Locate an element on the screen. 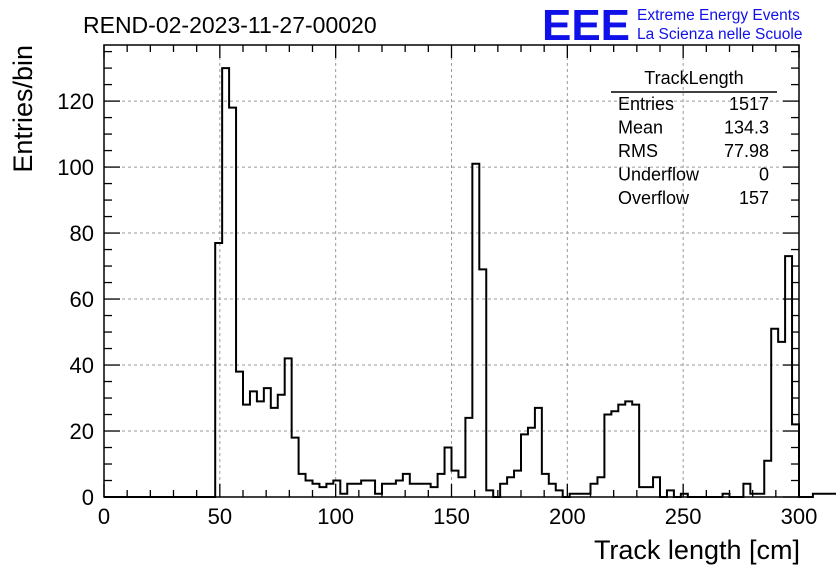 This screenshot has width=836, height=572. eee-logo-mark: EEE is located at coordinates (586, 25).